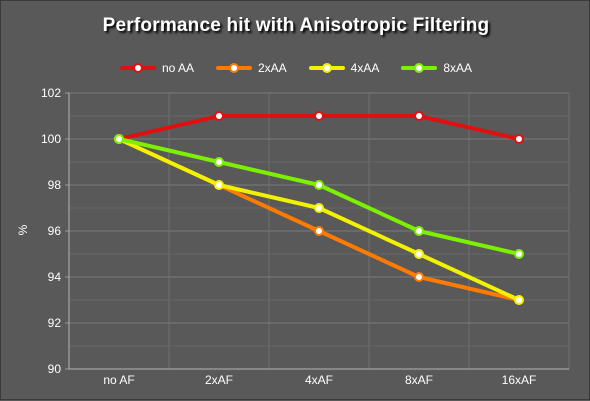  I want to click on legend-label: 4xAA, so click(365, 68).